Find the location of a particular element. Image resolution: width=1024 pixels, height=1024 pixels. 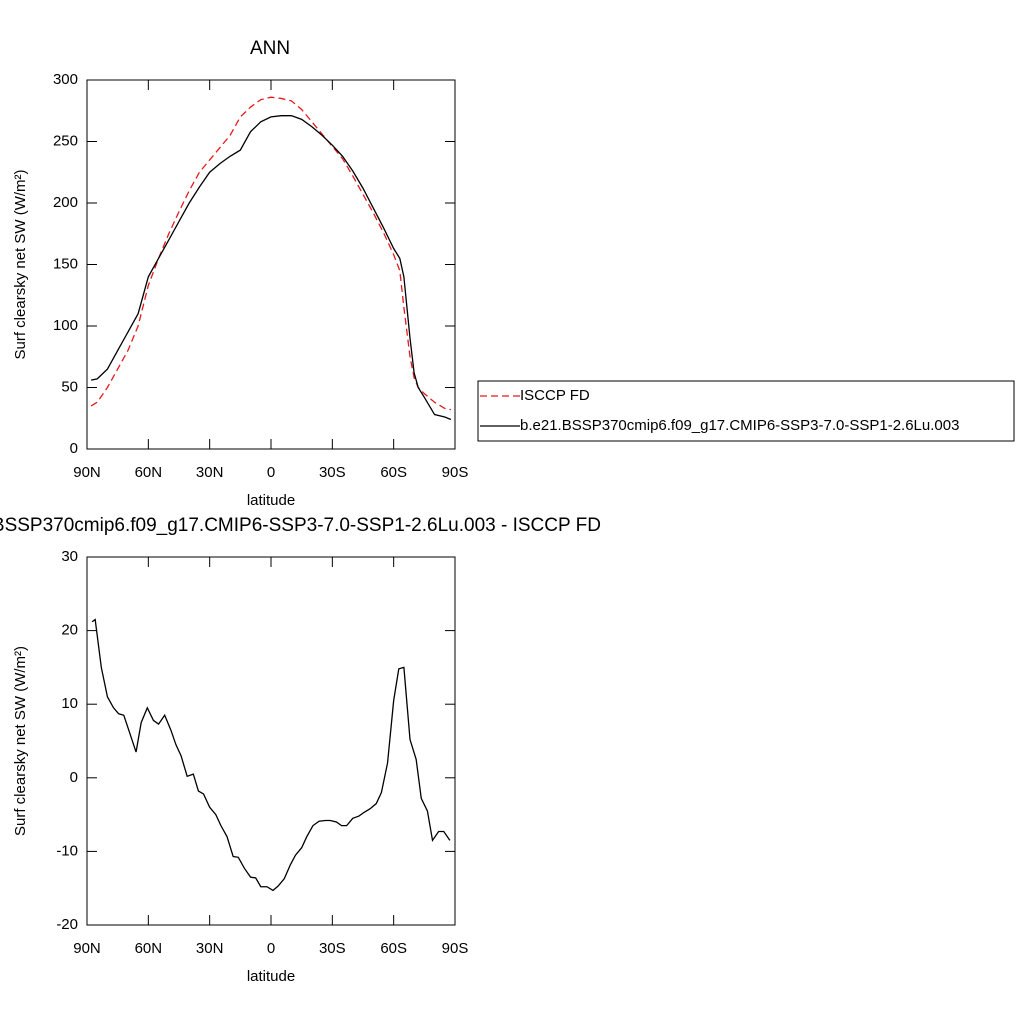

y-tick-label: 200 is located at coordinates (65, 202).